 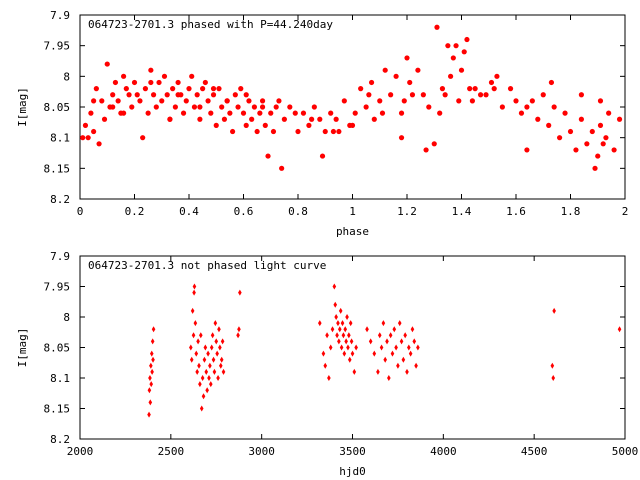 I want to click on x-axis-label: hjd0, so click(x=352, y=471).